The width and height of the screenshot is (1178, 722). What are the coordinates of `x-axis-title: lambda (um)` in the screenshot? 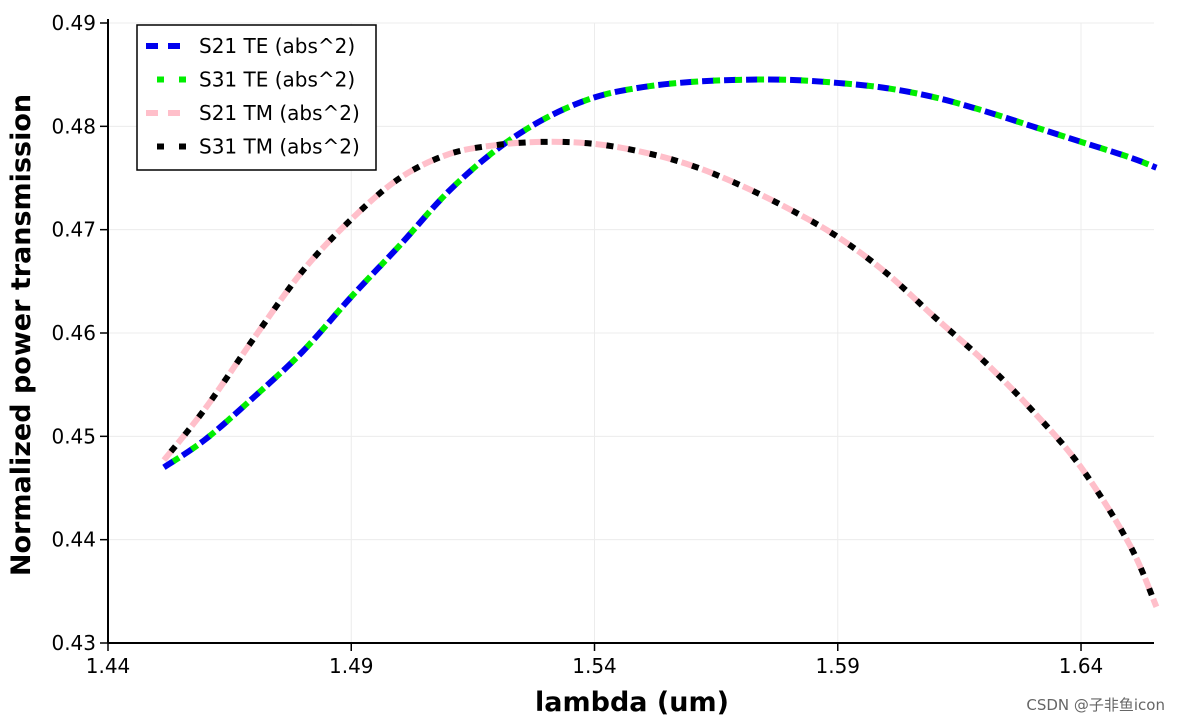 It's located at (632, 702).